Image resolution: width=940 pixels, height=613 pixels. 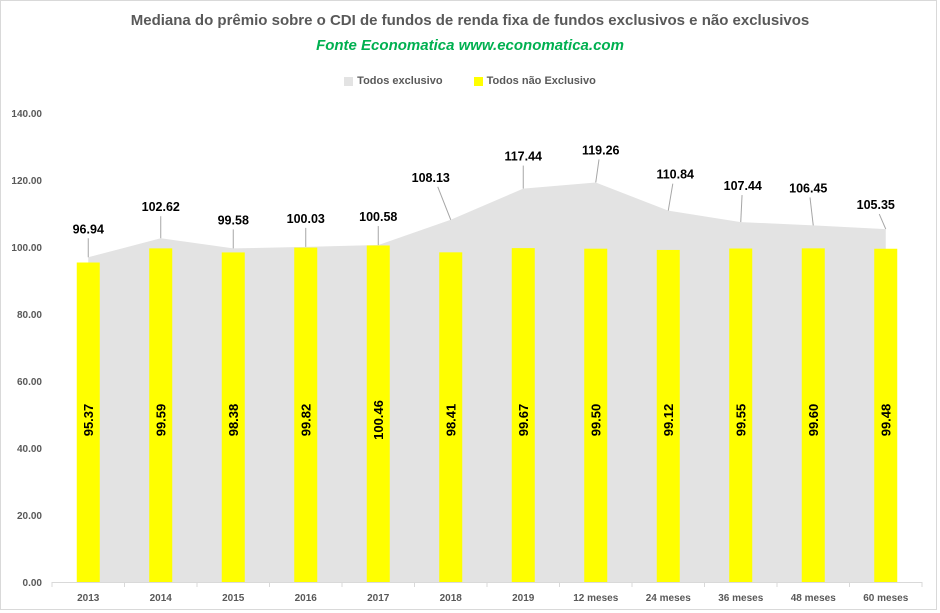 What do you see at coordinates (595, 420) in the screenshot?
I see `bar-data-label: 99.50` at bounding box center [595, 420].